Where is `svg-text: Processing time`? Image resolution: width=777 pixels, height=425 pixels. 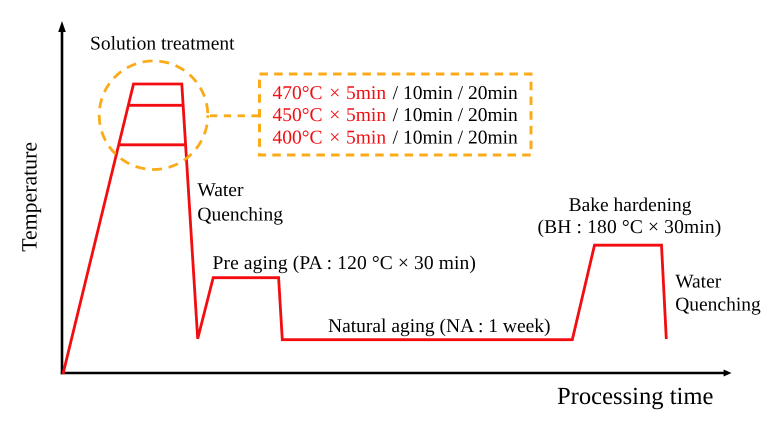 svg-text: Processing time is located at coordinates (635, 396).